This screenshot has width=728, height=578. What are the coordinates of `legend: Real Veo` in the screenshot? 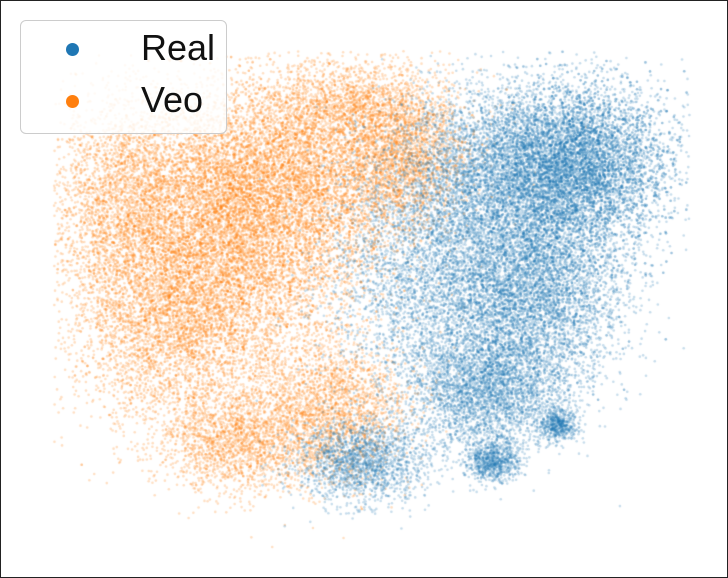 It's located at (123, 77).